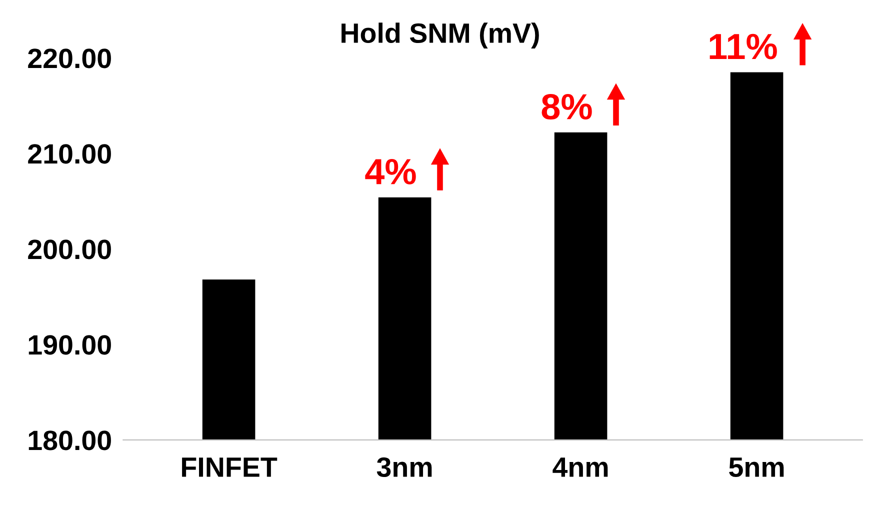  What do you see at coordinates (743, 47) in the screenshot?
I see `annotation: 11%` at bounding box center [743, 47].